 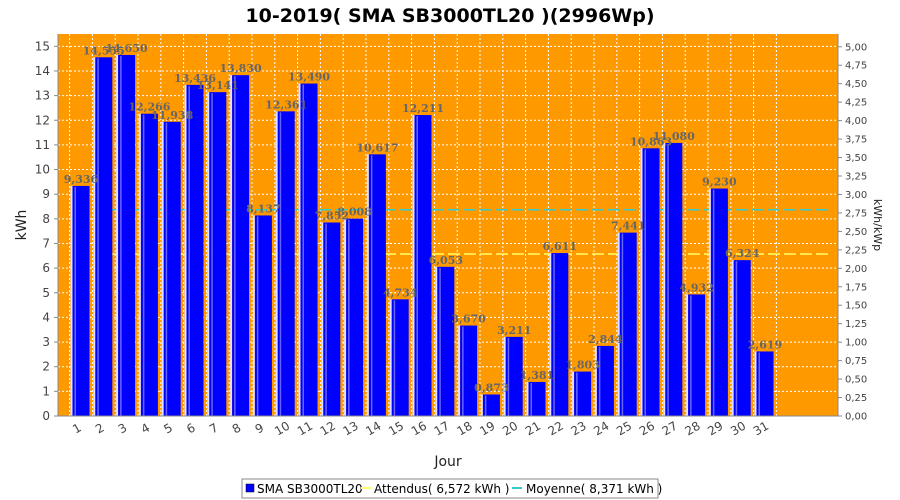 I want to click on x-tick-label: 24, so click(x=601, y=429).